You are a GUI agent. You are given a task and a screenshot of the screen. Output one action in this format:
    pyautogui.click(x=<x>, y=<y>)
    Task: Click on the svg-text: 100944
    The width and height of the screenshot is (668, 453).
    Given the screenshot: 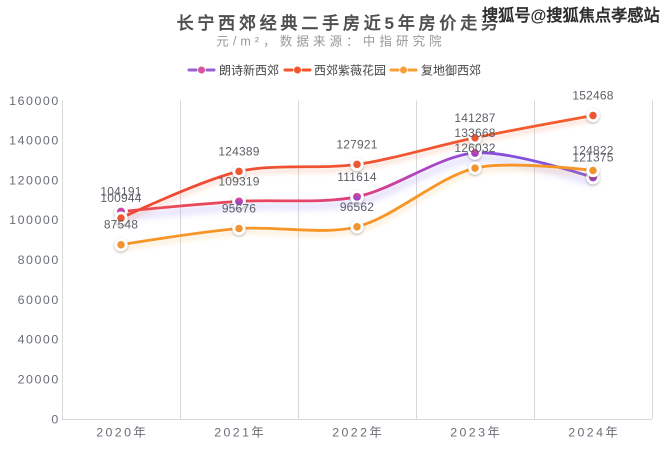 What is the action you would take?
    pyautogui.click(x=120, y=198)
    